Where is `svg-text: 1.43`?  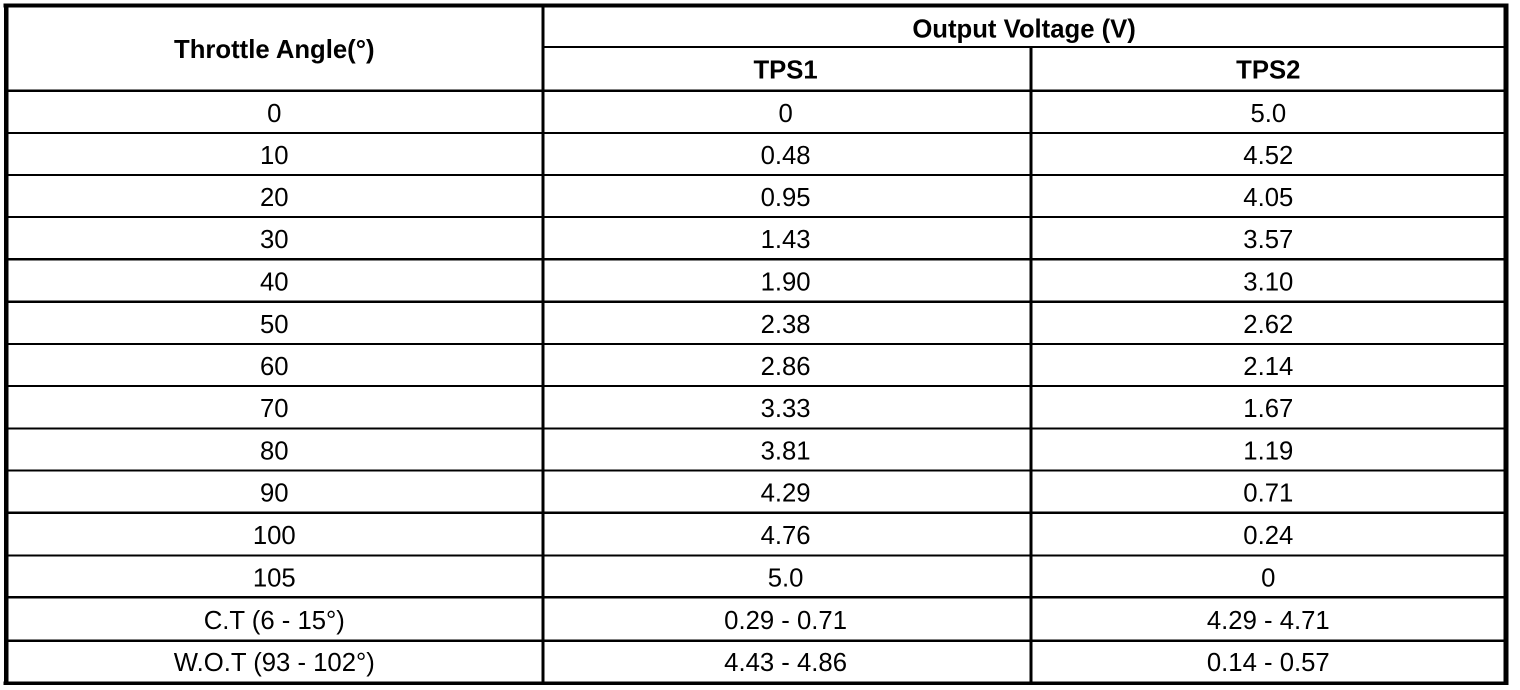 svg-text: 1.43 is located at coordinates (786, 240).